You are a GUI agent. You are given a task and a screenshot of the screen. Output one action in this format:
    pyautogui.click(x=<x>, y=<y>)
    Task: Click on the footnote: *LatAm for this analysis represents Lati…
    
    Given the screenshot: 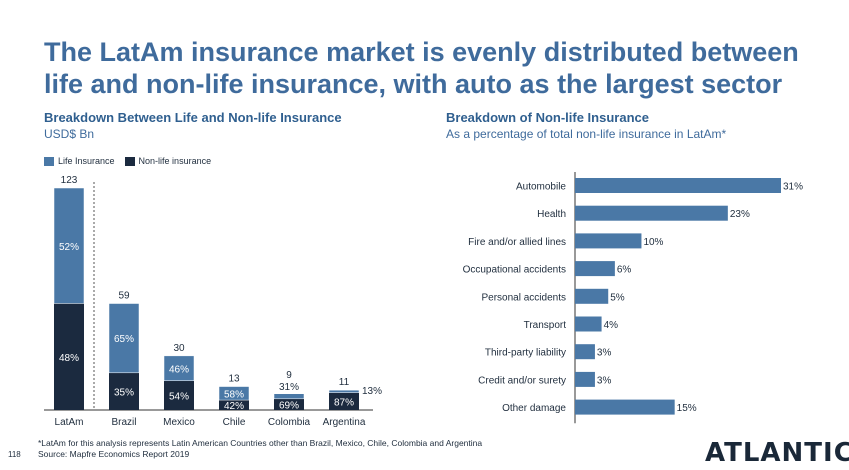 What is the action you would take?
    pyautogui.click(x=260, y=443)
    